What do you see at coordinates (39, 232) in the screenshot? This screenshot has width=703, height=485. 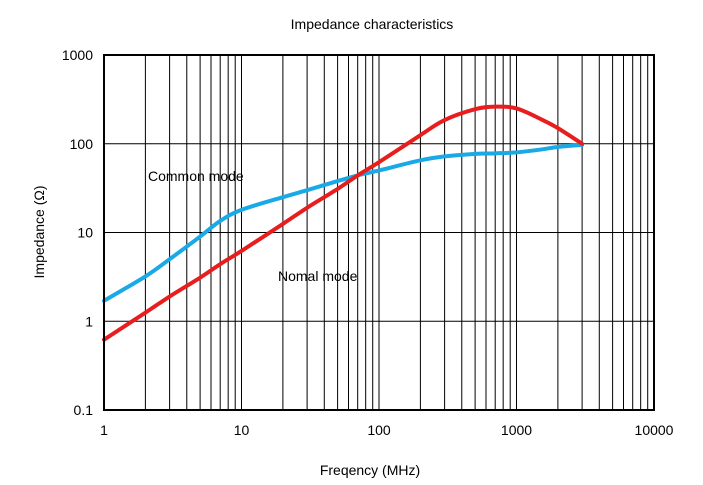 I see `y-axis-label: Impedance (Ω)` at bounding box center [39, 232].